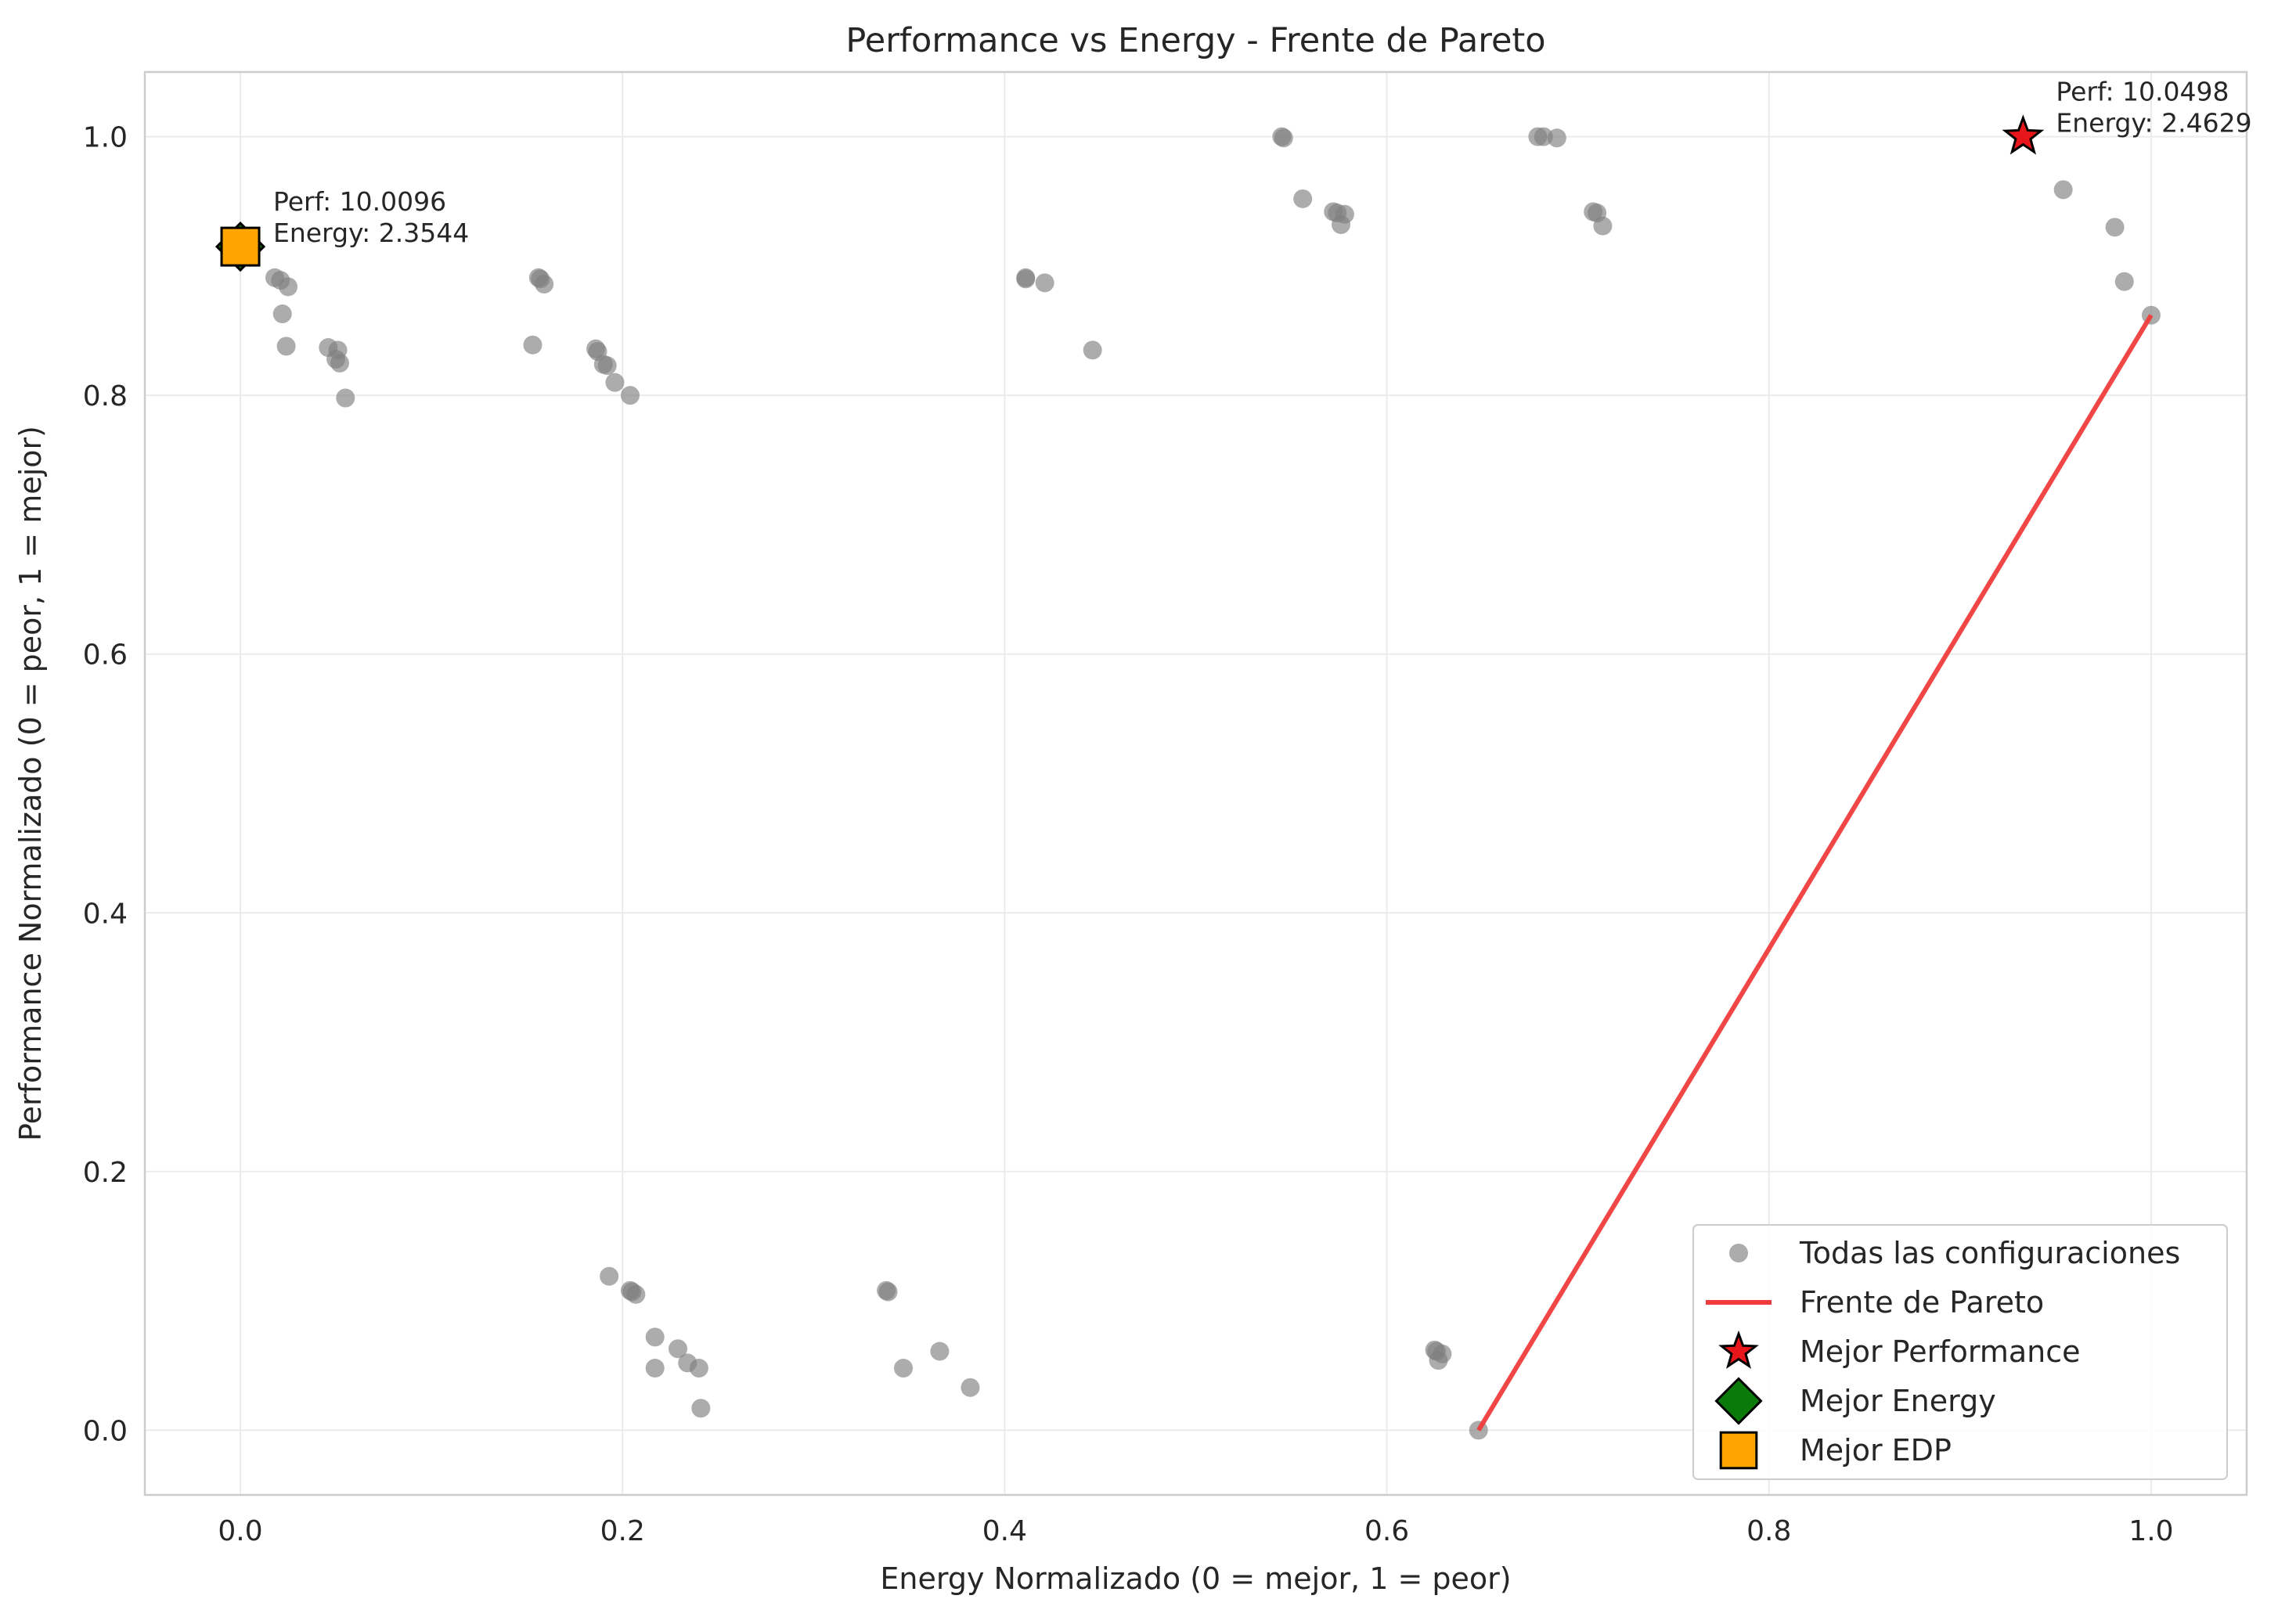  Describe the element at coordinates (2023, 134) in the screenshot. I see `star-marker` at that location.